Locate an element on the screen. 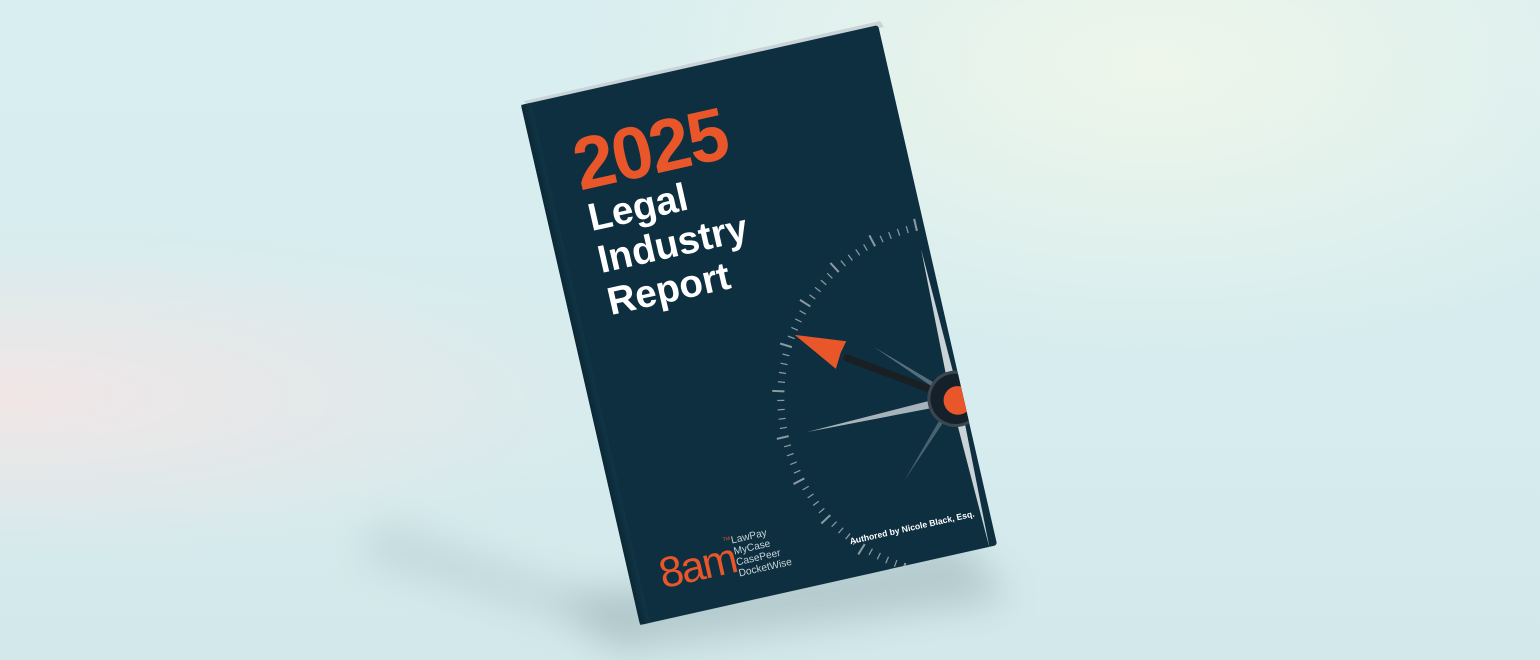 The image size is (1540, 660). logo-tm: TM is located at coordinates (726, 539).